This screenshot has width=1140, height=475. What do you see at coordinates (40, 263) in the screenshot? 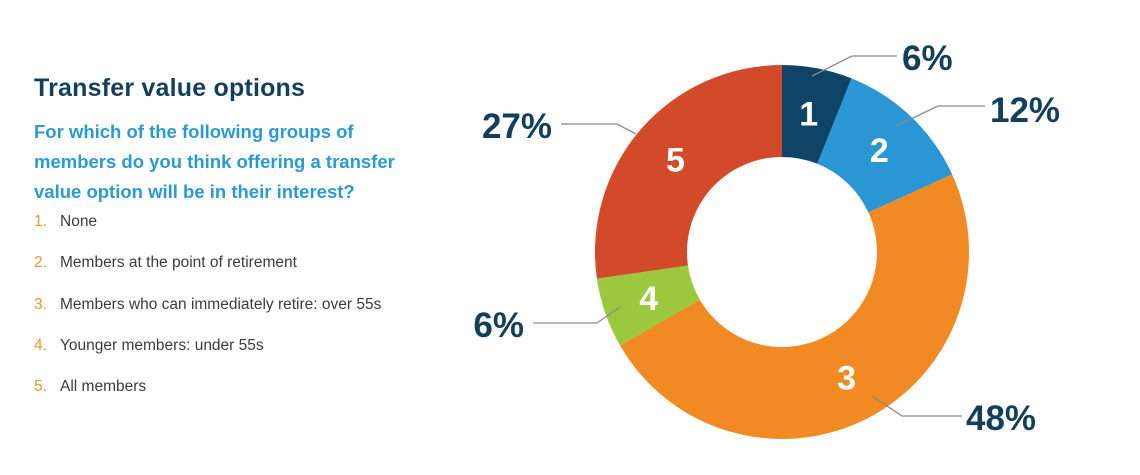
I see `option-number: 2.` at bounding box center [40, 263].